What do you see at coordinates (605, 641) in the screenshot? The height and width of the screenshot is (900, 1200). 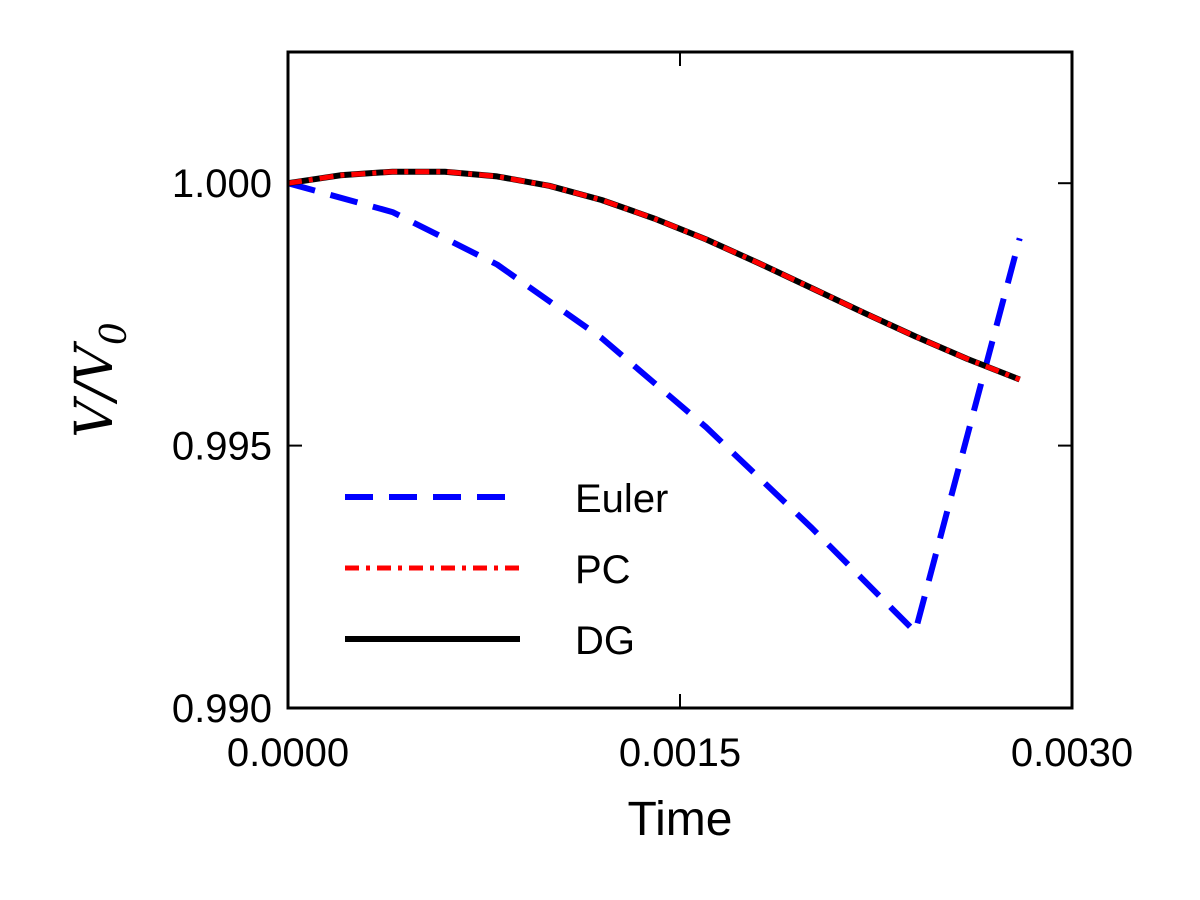 I see `legend-label-dg: DG` at bounding box center [605, 641].